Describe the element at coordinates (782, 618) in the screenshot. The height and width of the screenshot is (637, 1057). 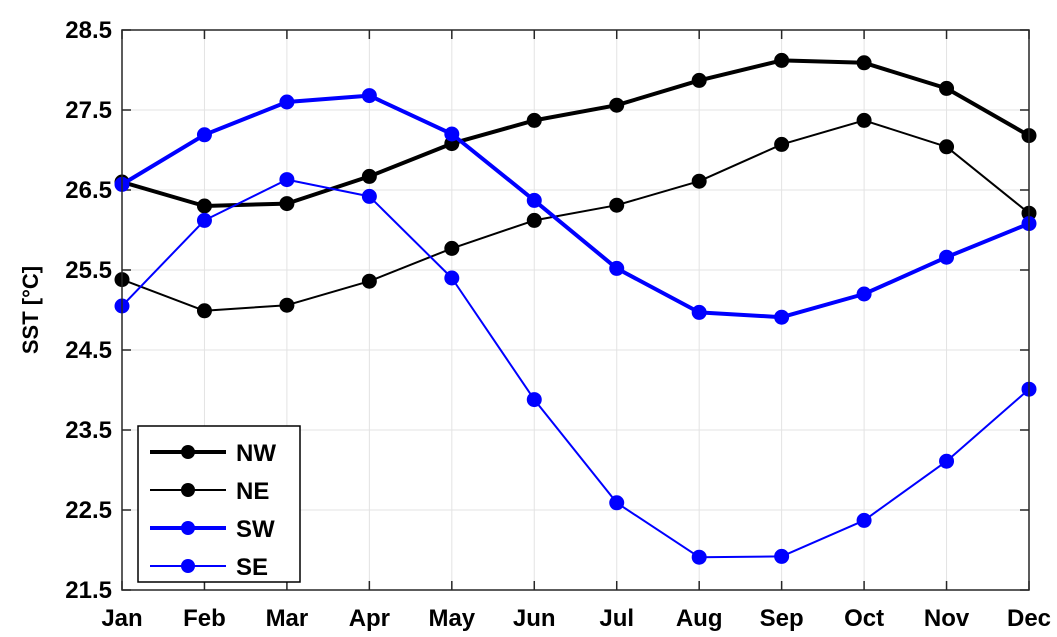
I see `x-tick-label: Sep` at that location.